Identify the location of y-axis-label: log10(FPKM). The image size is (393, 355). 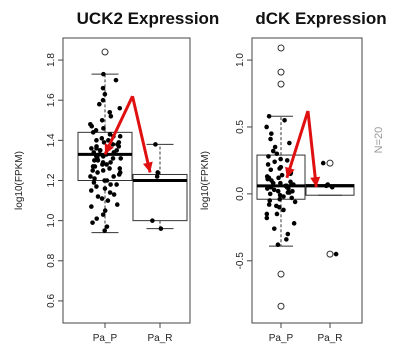
(205, 180).